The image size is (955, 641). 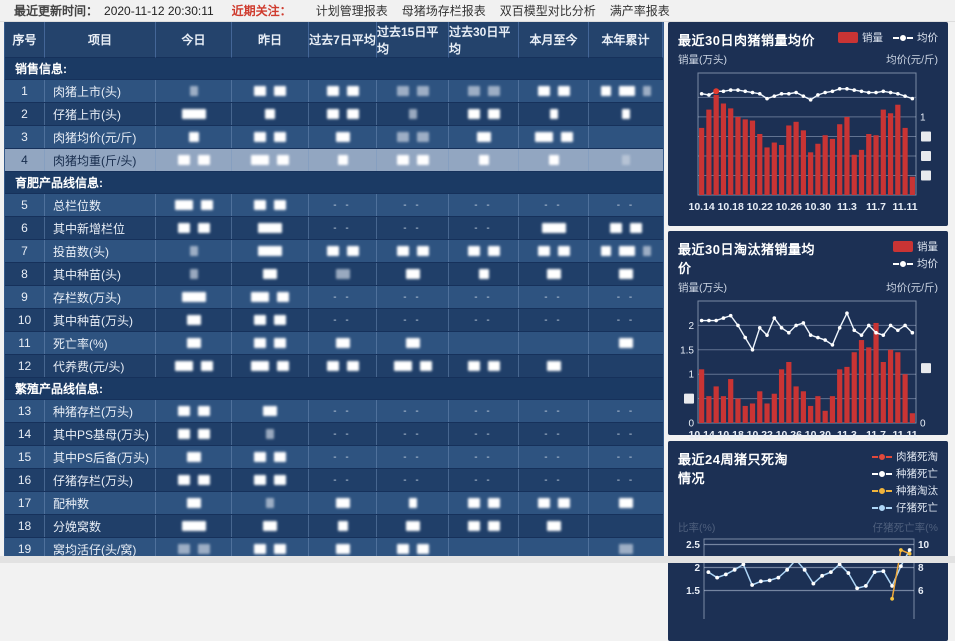 I want to click on table-row: 7 投苗数(头), so click(x=334, y=251).